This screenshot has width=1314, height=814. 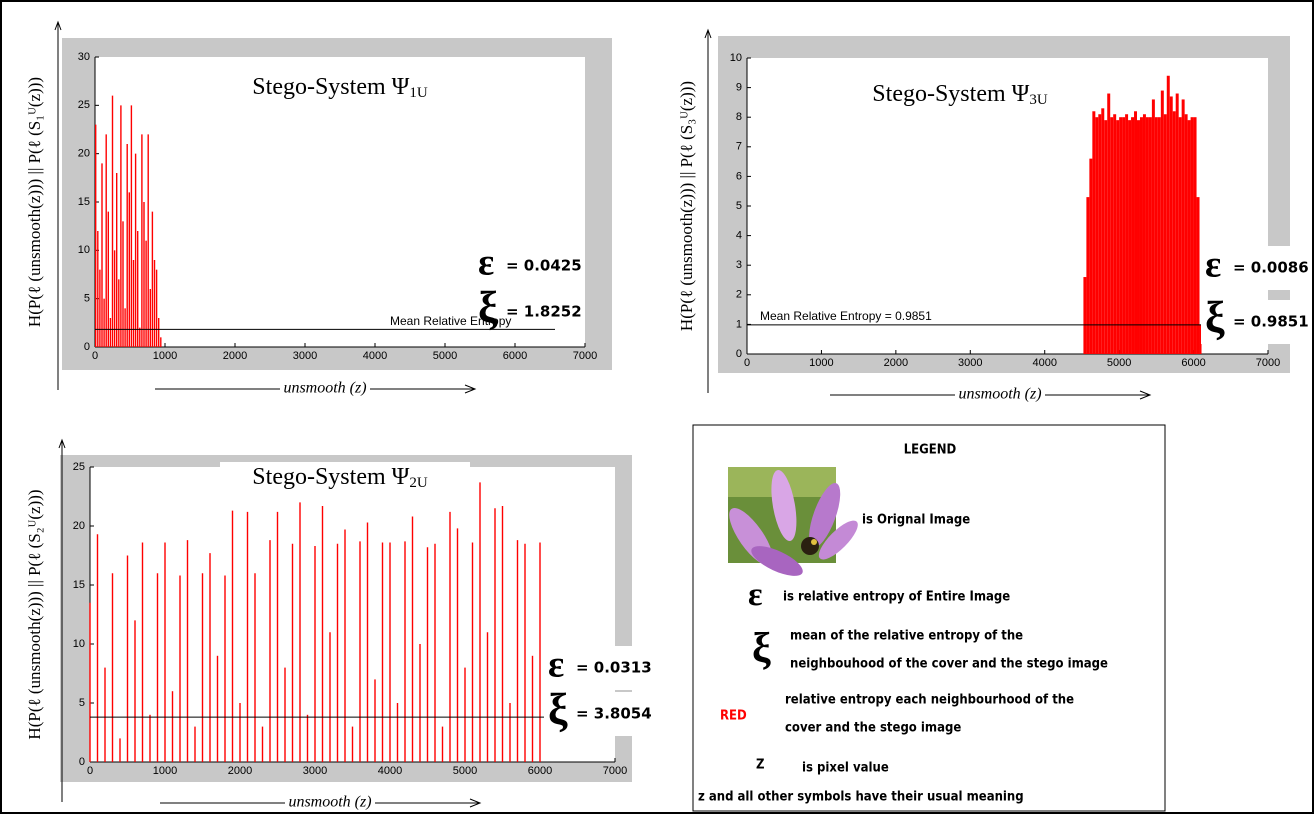 I want to click on title-bg, so click(x=345, y=478).